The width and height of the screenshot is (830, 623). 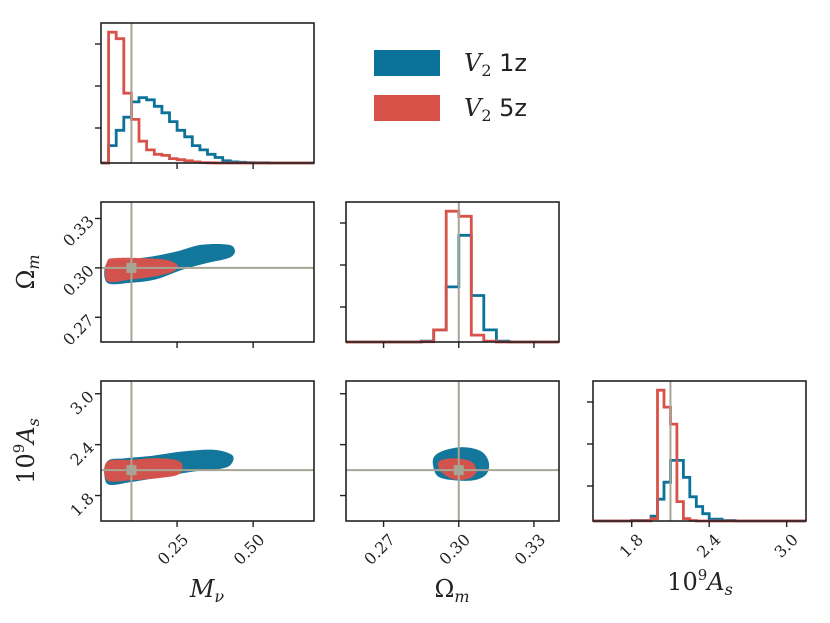 What do you see at coordinates (249, 549) in the screenshot?
I see `x-tick-label-mnu: 0.50` at bounding box center [249, 549].